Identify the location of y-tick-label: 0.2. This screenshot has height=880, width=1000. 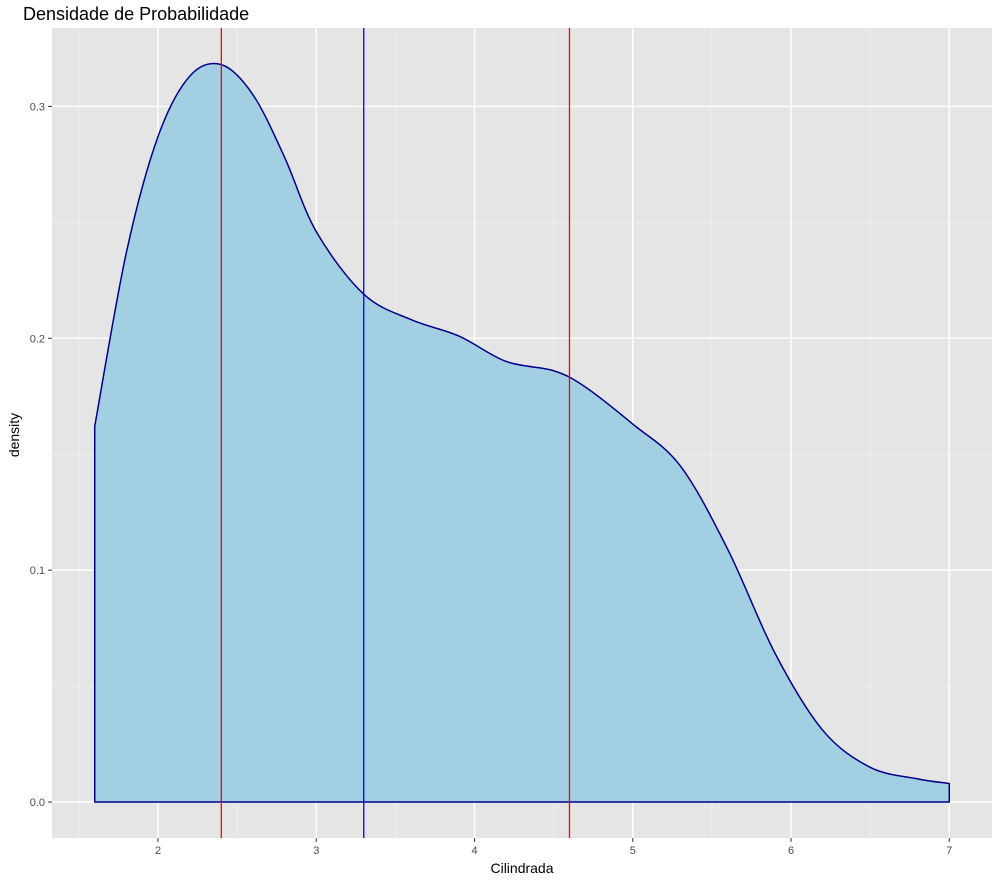
(37, 339).